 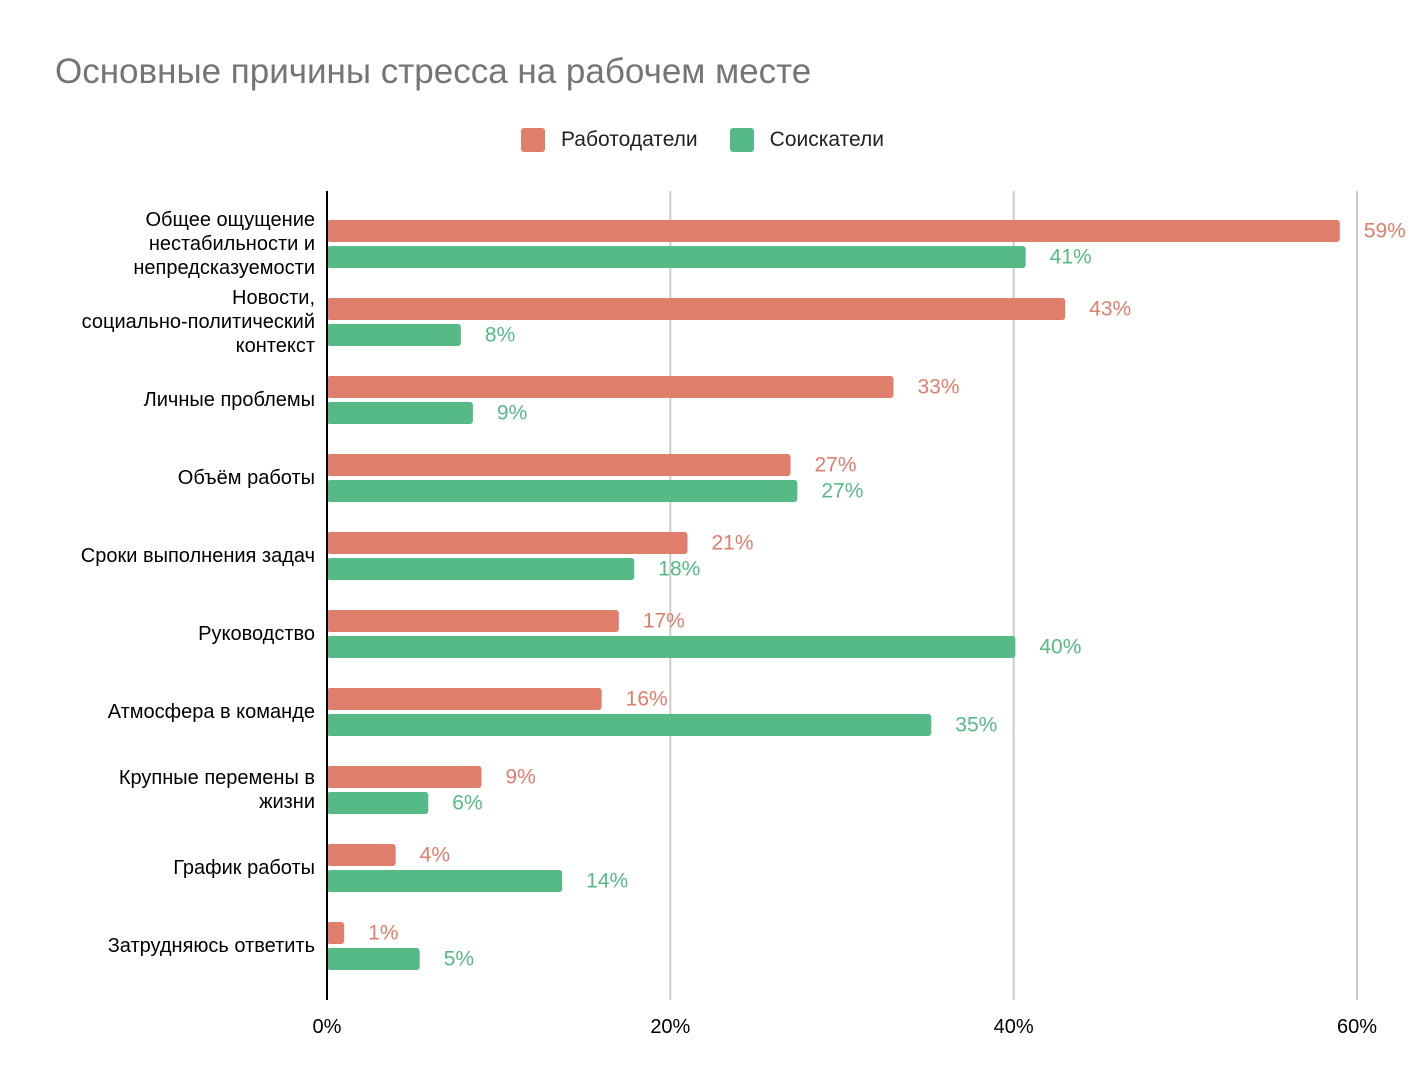 I want to click on category-label: Объём работы, so click(x=246, y=478).